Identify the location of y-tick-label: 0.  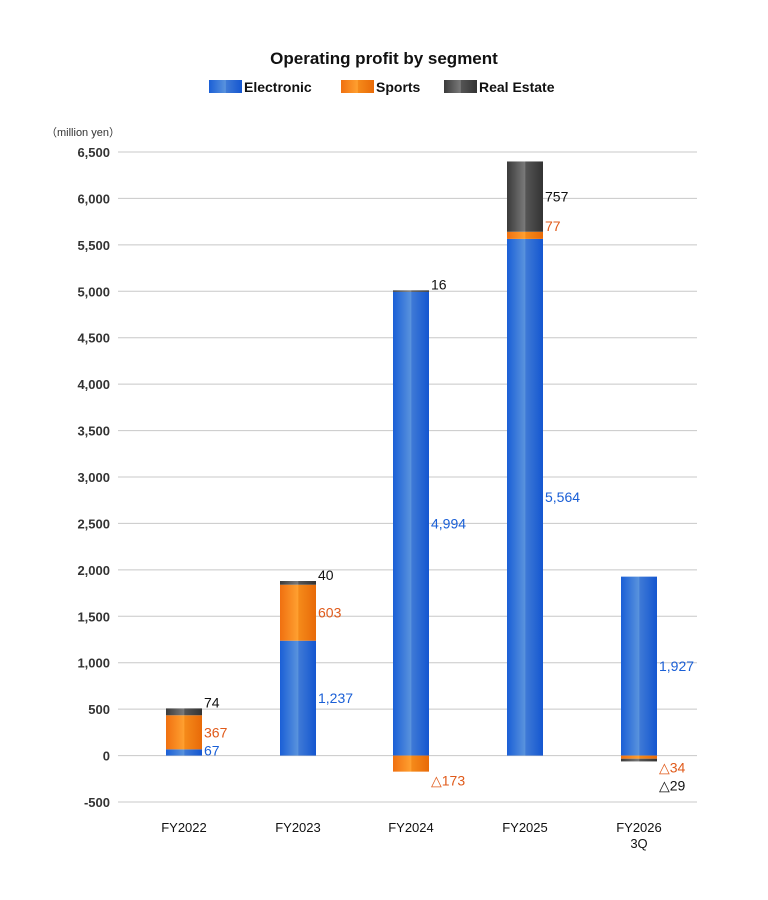
(106, 756).